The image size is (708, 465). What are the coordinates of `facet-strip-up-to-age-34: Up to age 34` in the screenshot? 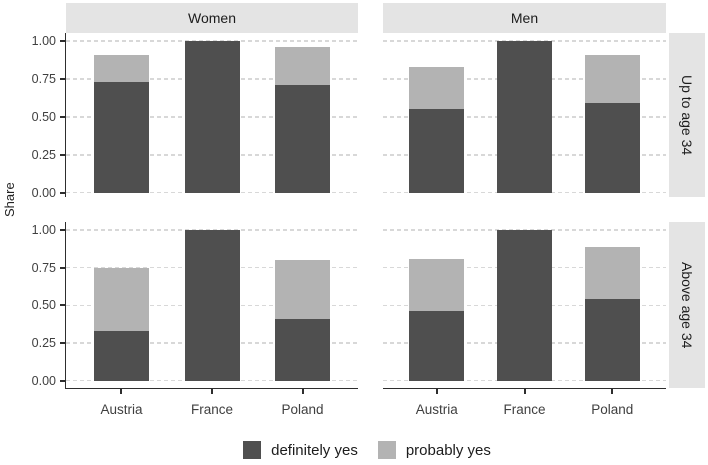 It's located at (687, 115).